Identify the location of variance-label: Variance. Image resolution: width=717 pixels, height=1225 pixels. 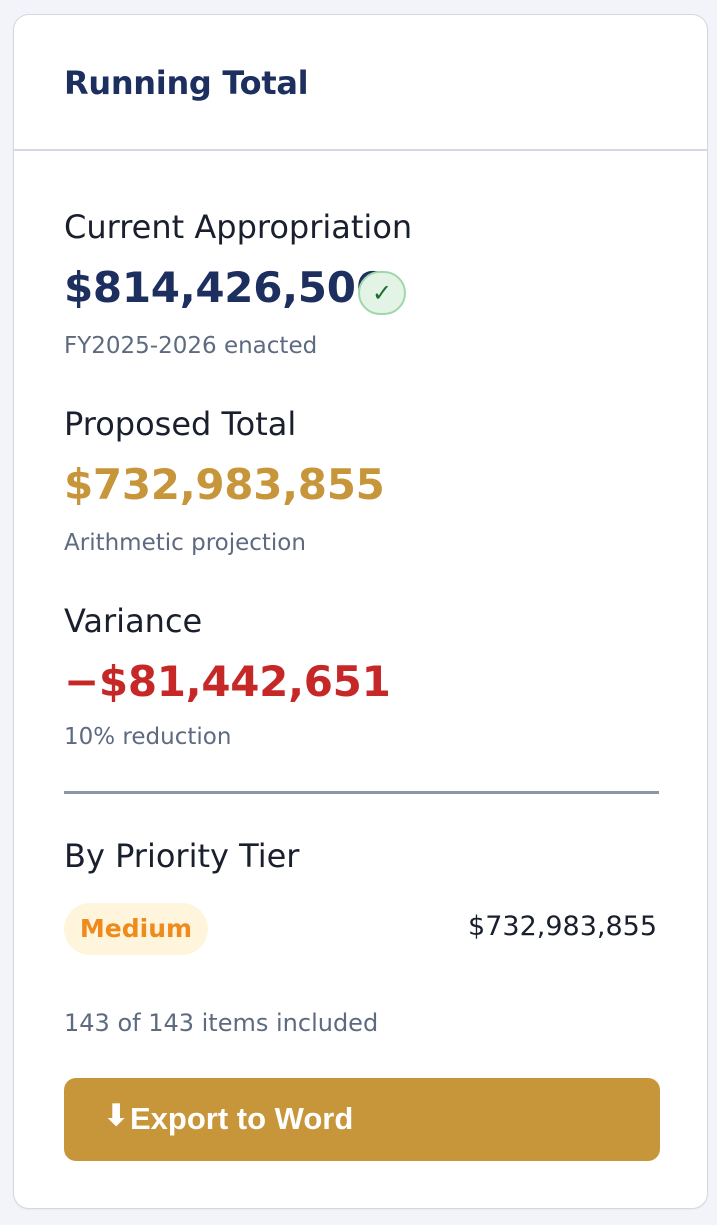
(133, 621).